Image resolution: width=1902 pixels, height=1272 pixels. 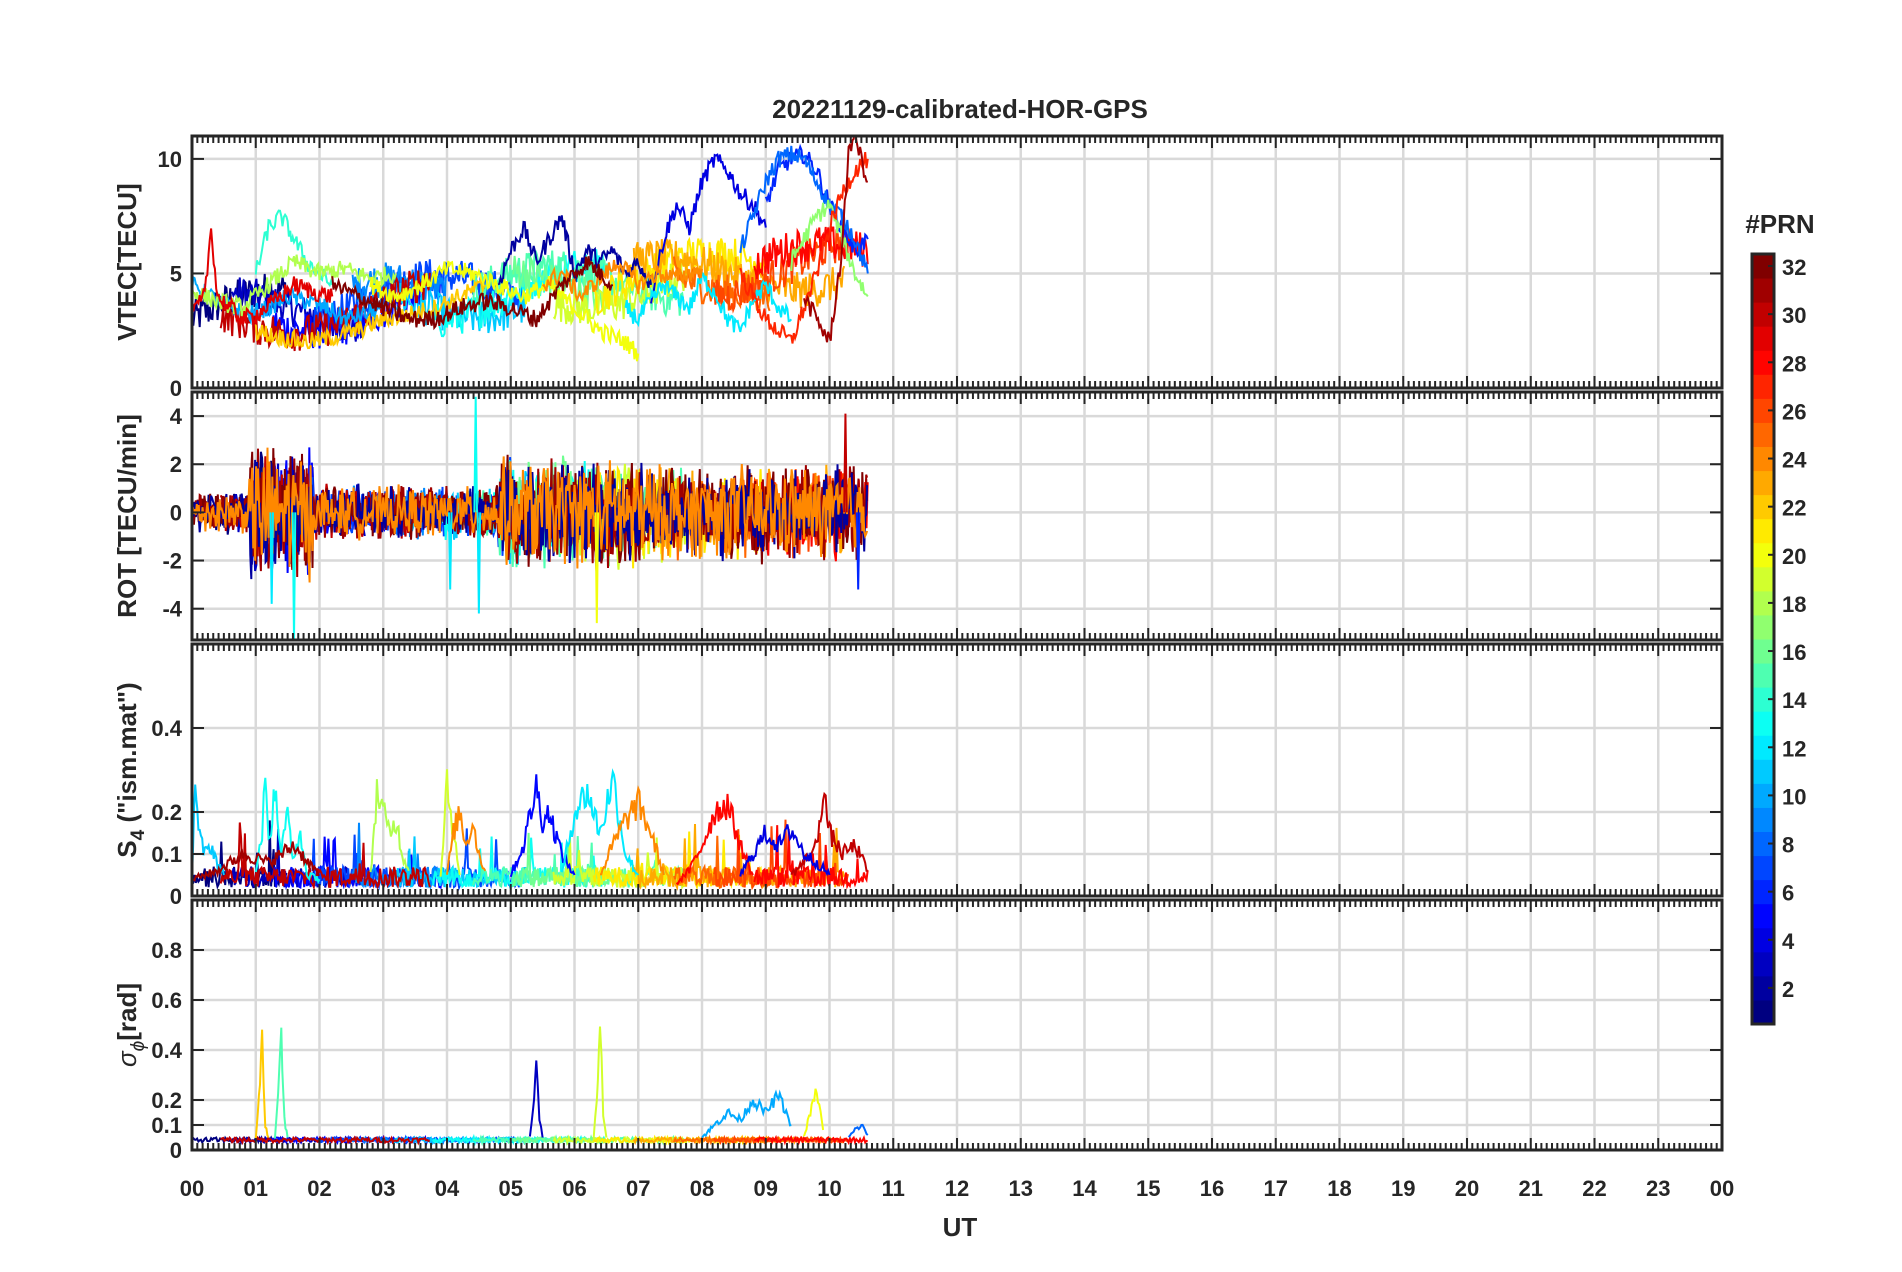 I want to click on x-tick-label: 14, so click(x=1084, y=1188).